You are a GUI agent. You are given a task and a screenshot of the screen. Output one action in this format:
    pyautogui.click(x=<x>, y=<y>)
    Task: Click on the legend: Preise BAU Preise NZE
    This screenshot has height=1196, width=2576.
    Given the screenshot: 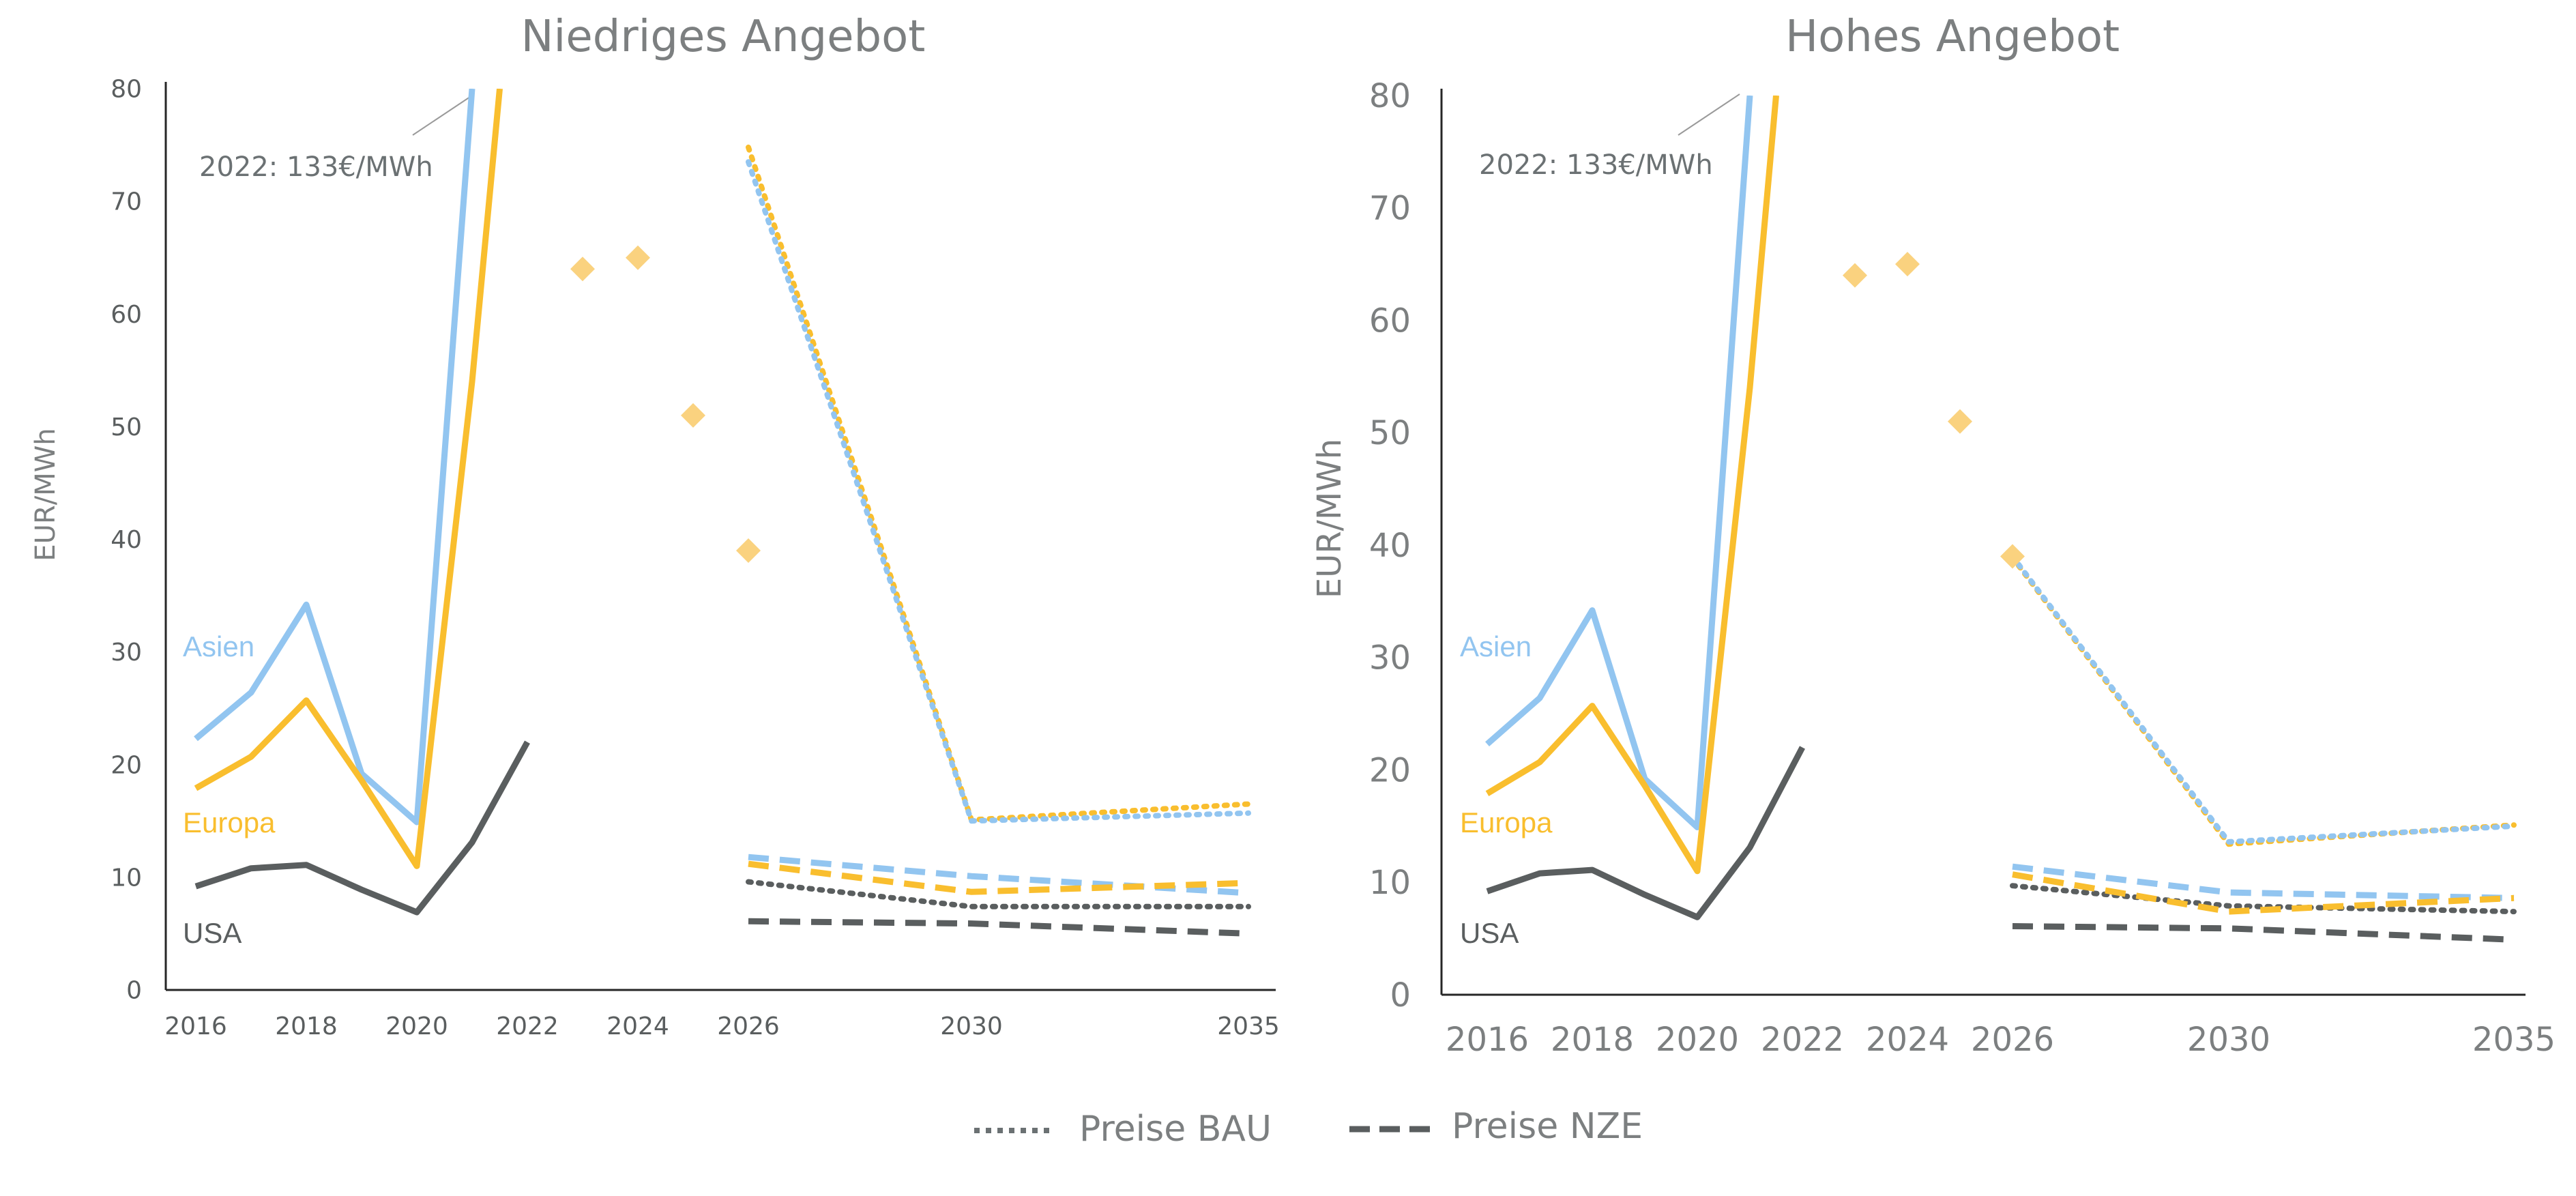 What is the action you would take?
    pyautogui.click(x=1308, y=1128)
    